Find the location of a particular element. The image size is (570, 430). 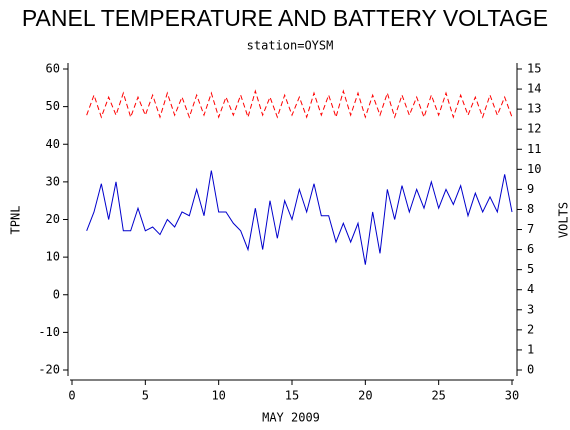

y-tick-label: 20 is located at coordinates (53, 219).